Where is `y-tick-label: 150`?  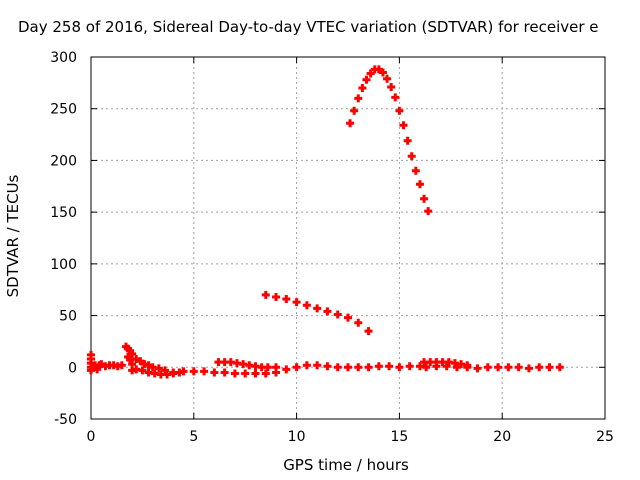 y-tick-label: 150 is located at coordinates (63, 213).